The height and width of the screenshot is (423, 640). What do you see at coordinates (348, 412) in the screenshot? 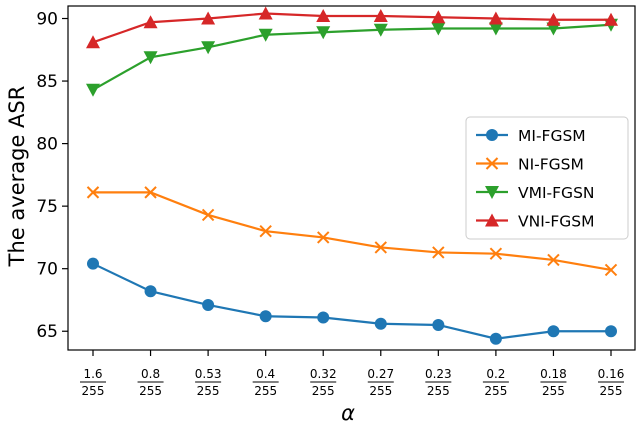
I see `x-axis-title: α` at bounding box center [348, 412].